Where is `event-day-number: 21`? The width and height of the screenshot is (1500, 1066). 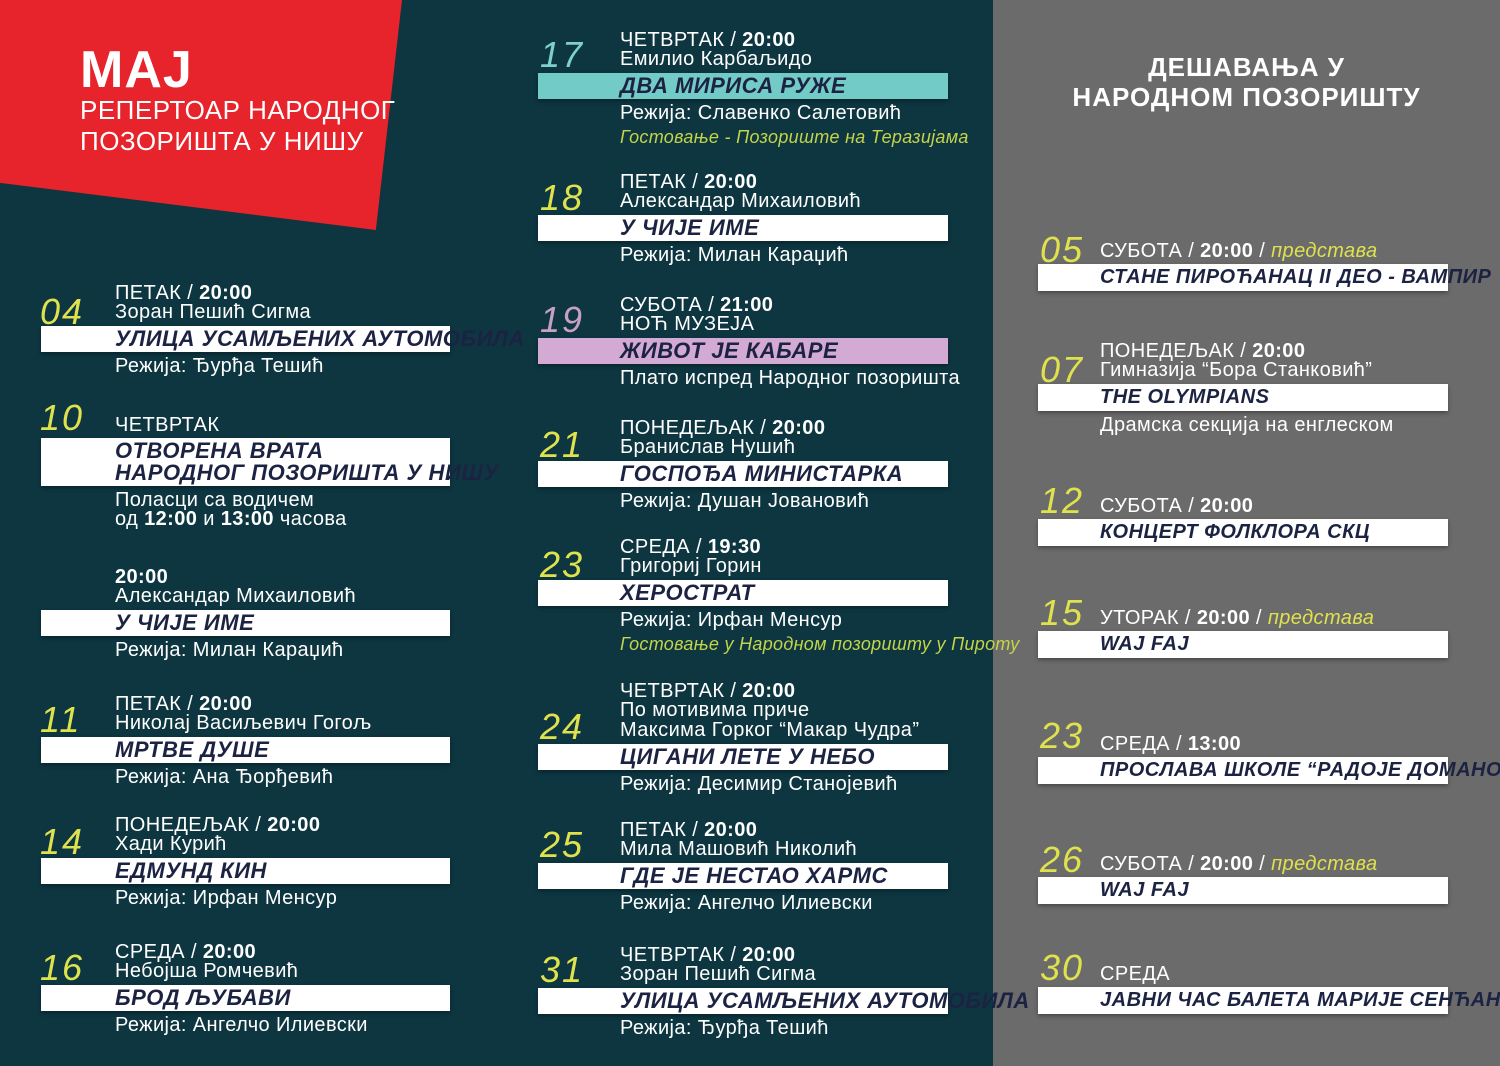
event-day-number: 21 is located at coordinates (562, 444).